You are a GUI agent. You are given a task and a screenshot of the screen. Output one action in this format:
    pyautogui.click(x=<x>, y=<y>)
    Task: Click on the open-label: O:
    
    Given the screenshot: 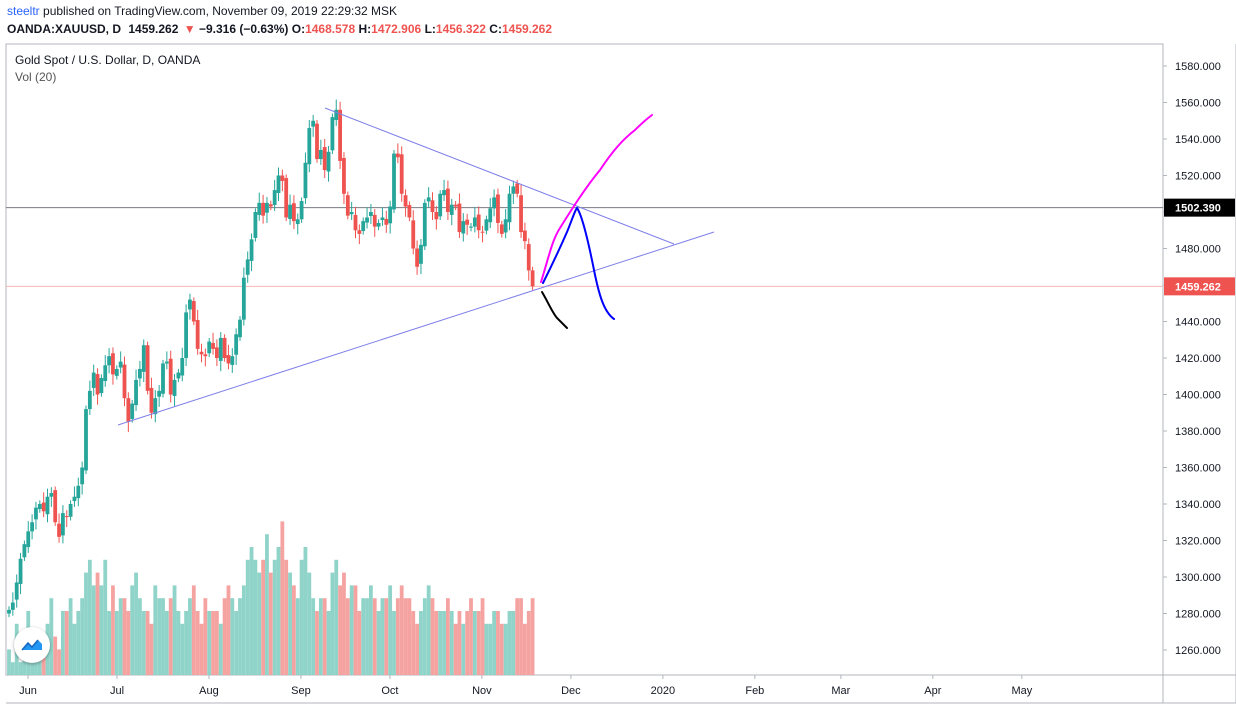 What is the action you would take?
    pyautogui.click(x=298, y=29)
    